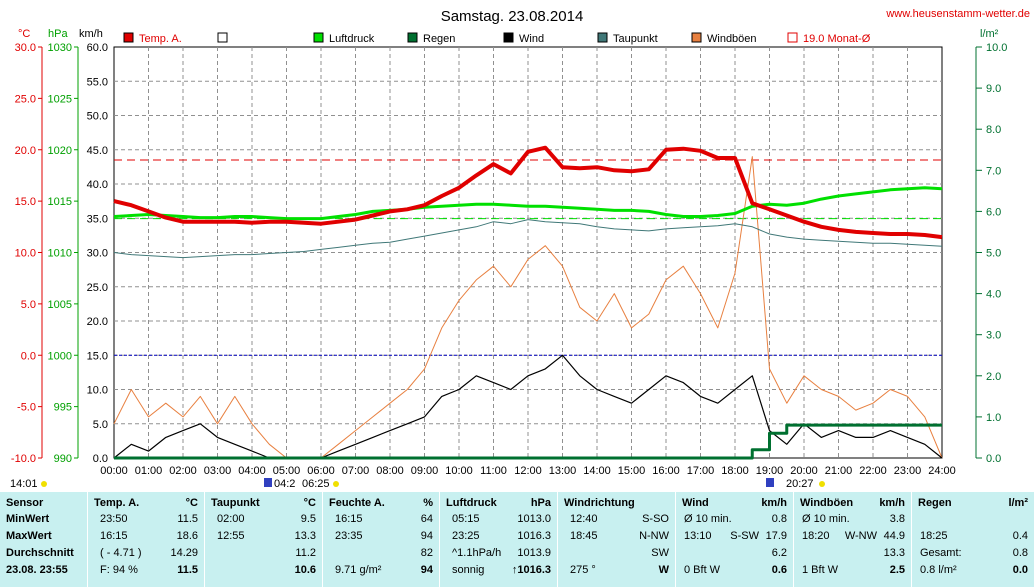  Describe the element at coordinates (352, 39) in the screenshot. I see `legend-label-2: Luftdruck` at that location.